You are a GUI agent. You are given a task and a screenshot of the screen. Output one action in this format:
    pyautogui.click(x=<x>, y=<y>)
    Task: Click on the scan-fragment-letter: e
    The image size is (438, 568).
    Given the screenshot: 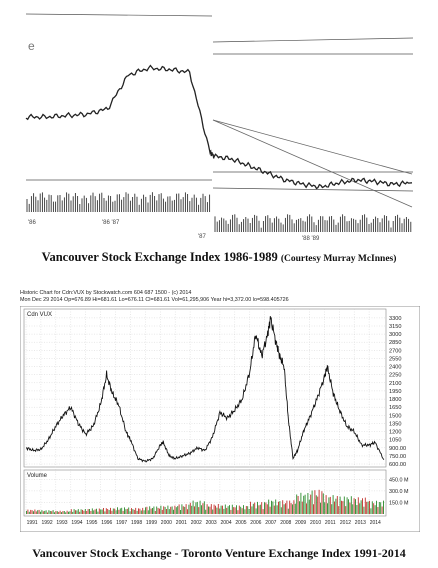 What is the action you would take?
    pyautogui.click(x=31, y=46)
    